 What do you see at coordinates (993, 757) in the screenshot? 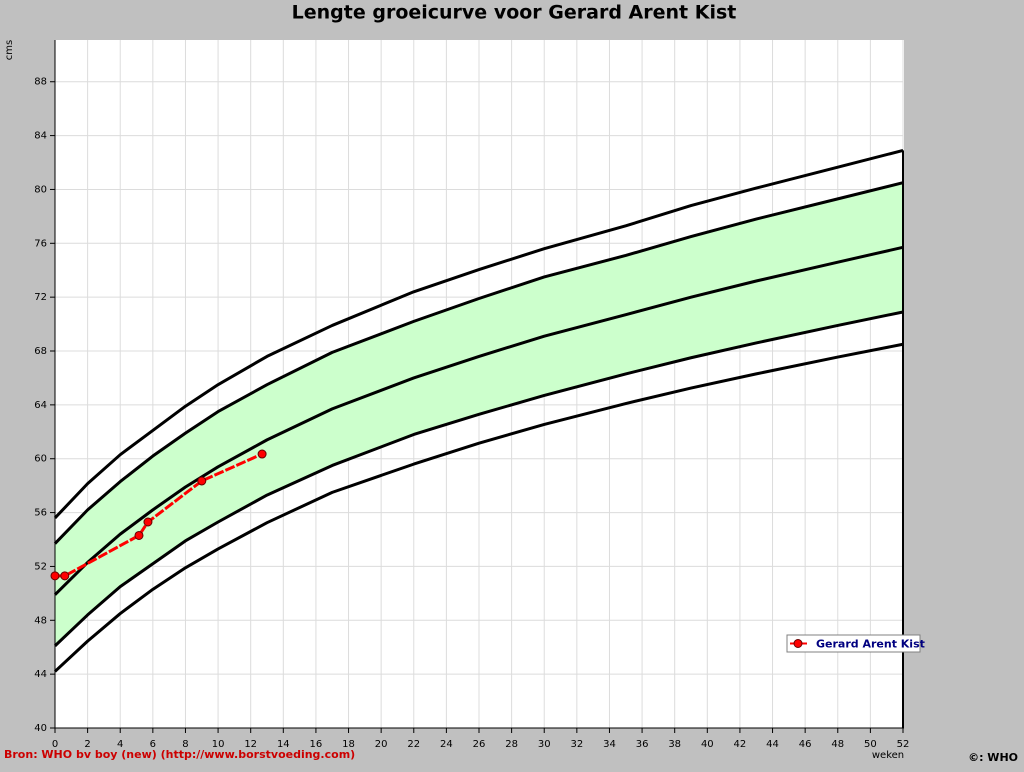
I see `copyright: ©: WHO` at bounding box center [993, 757].